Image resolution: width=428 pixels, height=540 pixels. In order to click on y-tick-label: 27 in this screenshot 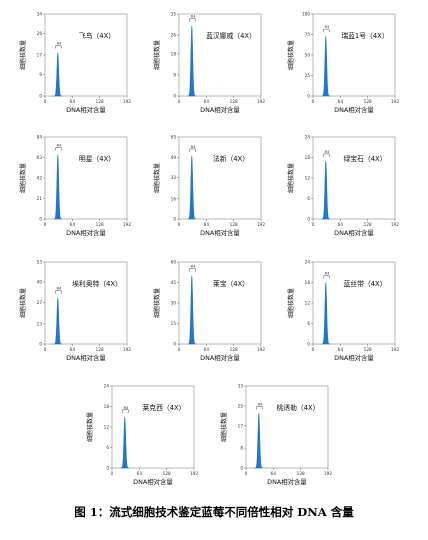, I will do `click(40, 302)`.